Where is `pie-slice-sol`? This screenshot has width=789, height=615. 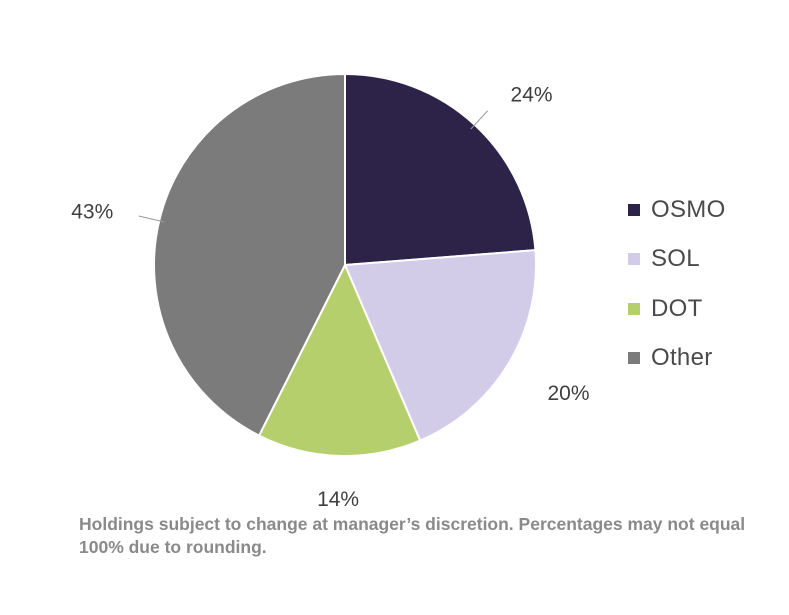 pie-slice-sol is located at coordinates (440, 345).